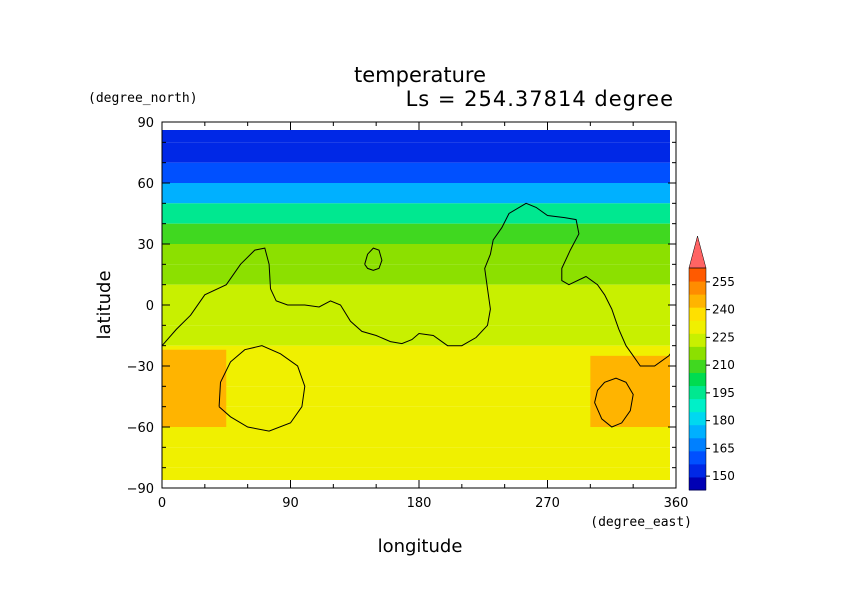 The width and height of the screenshot is (842, 595). I want to click on x-axis-label: longitude, so click(420, 546).